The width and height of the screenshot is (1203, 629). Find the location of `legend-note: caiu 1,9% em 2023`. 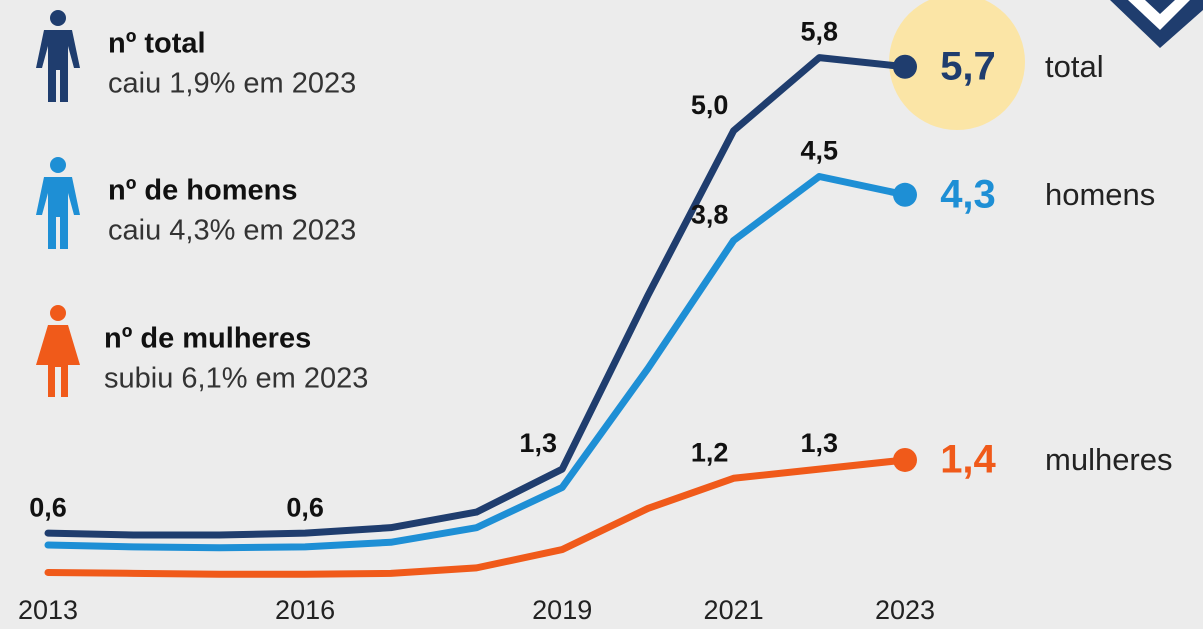

legend-note: caiu 1,9% em 2023 is located at coordinates (232, 84).